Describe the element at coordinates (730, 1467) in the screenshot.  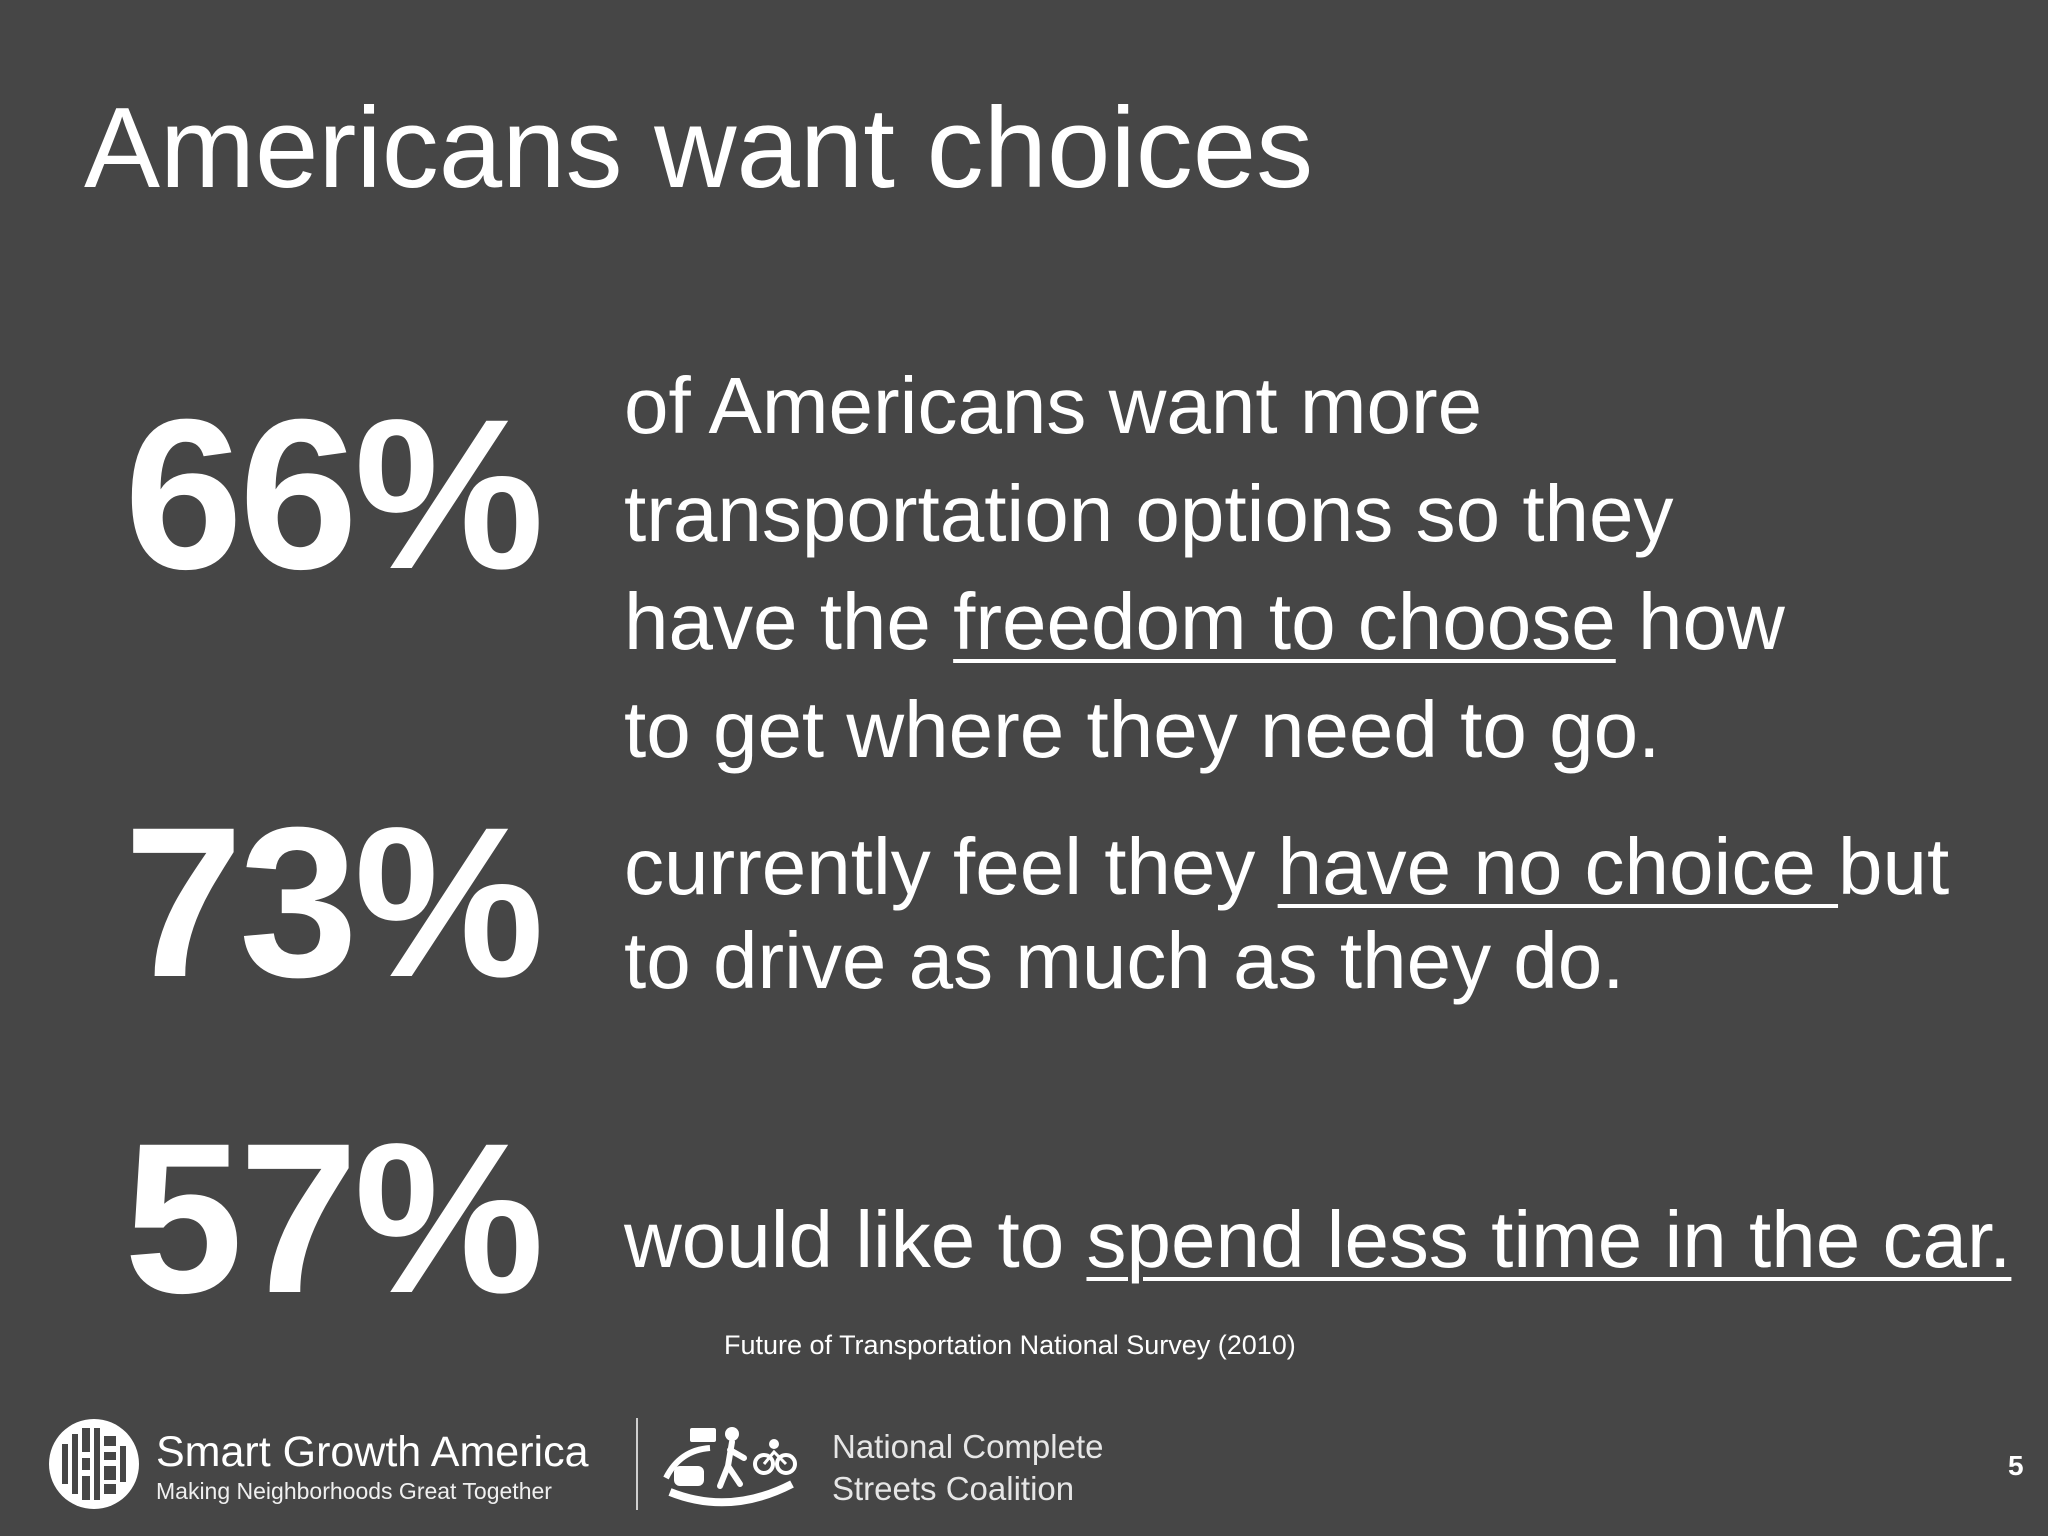
I see `complete-streets-icon` at that location.